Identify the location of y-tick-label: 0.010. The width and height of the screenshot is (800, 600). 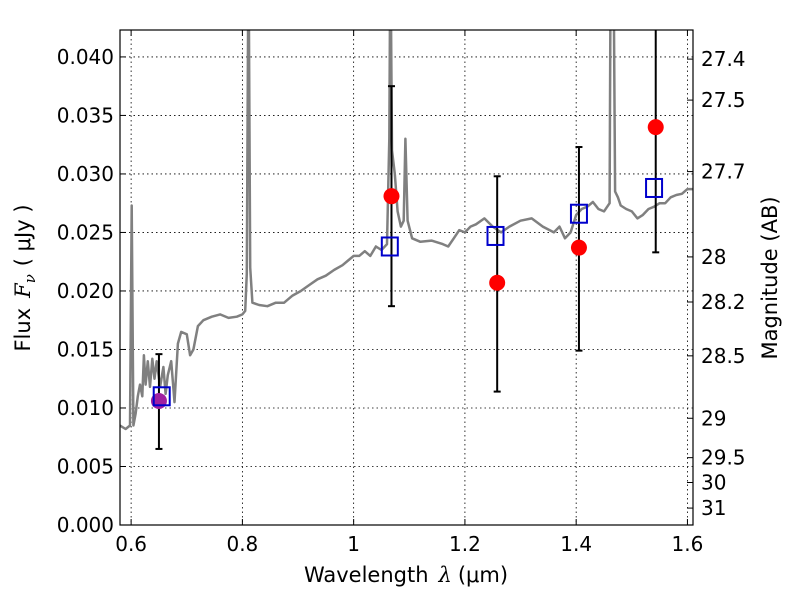
(85, 408).